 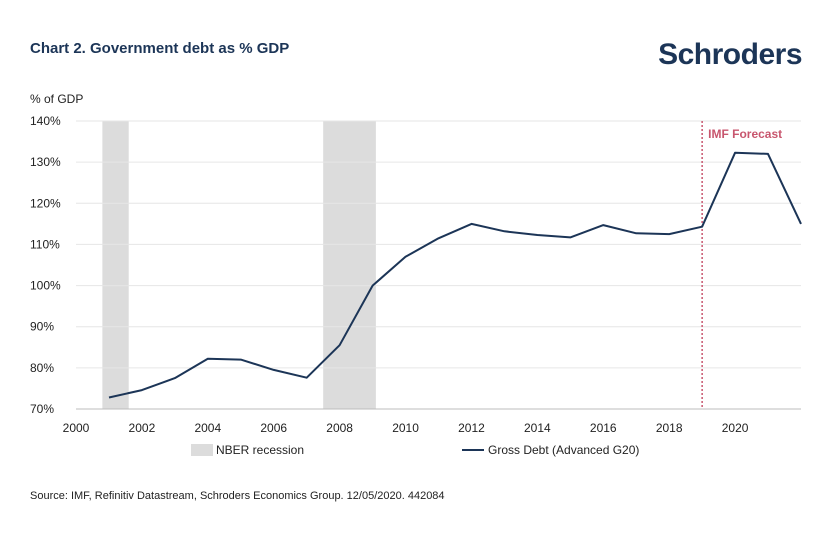 What do you see at coordinates (202, 450) in the screenshot?
I see `legend-swatch-recession` at bounding box center [202, 450].